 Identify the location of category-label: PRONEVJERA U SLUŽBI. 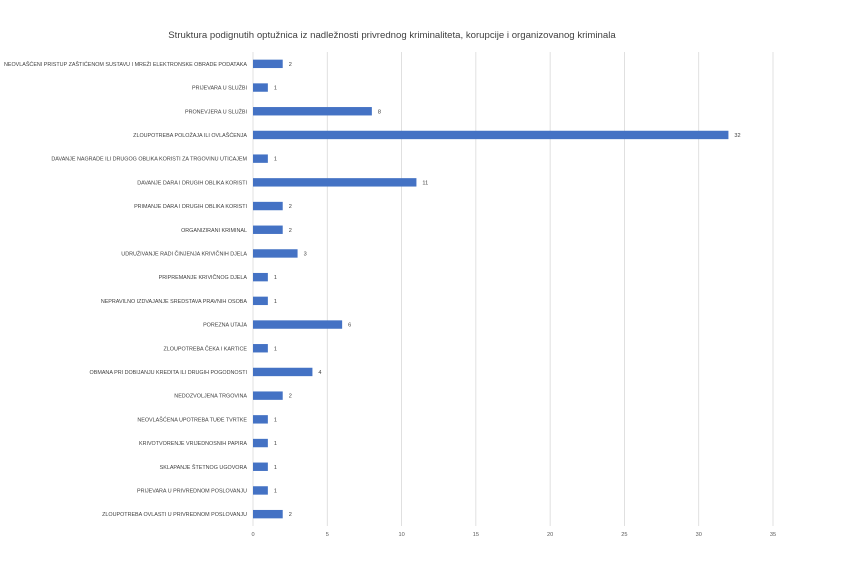
(216, 111).